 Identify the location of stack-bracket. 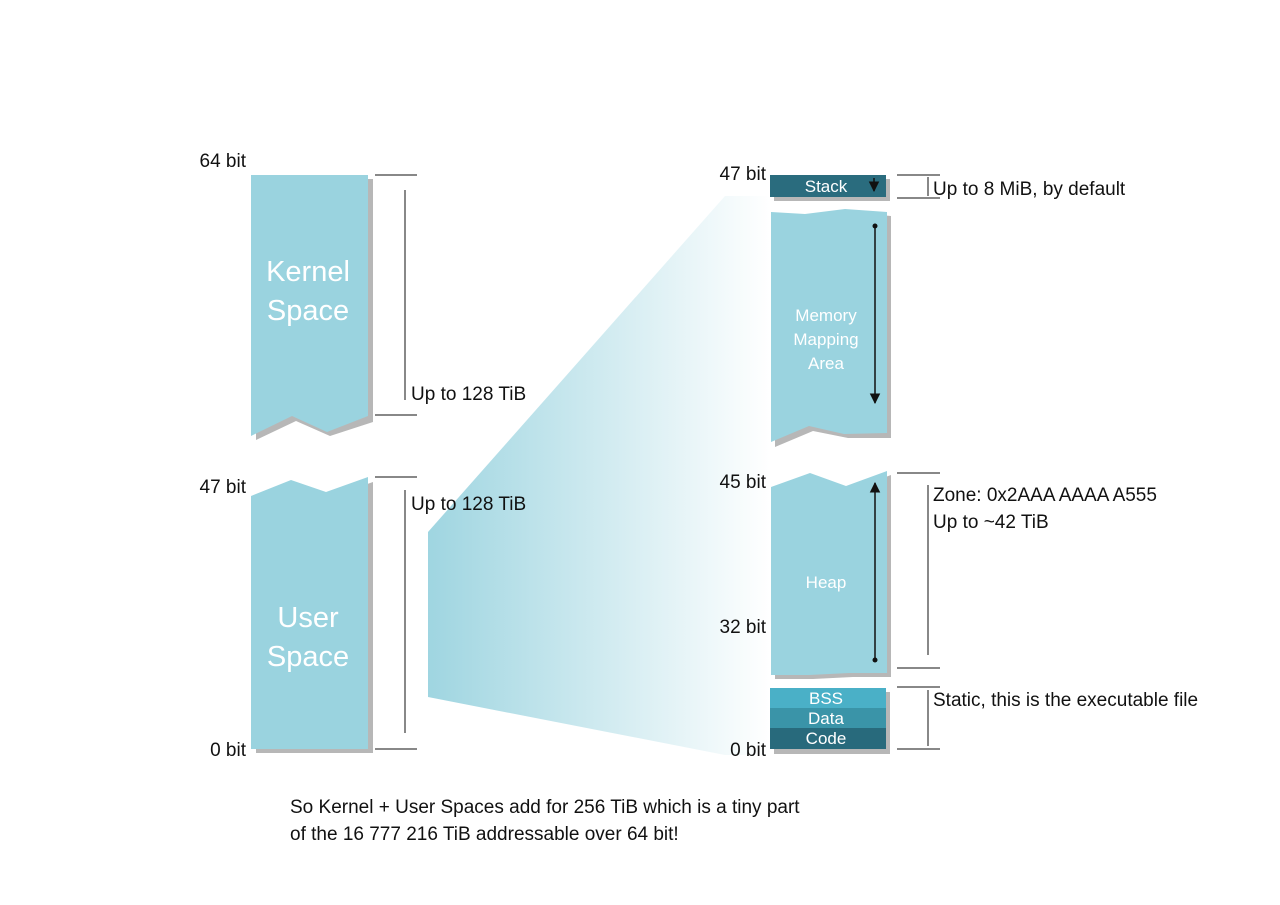
(918, 186).